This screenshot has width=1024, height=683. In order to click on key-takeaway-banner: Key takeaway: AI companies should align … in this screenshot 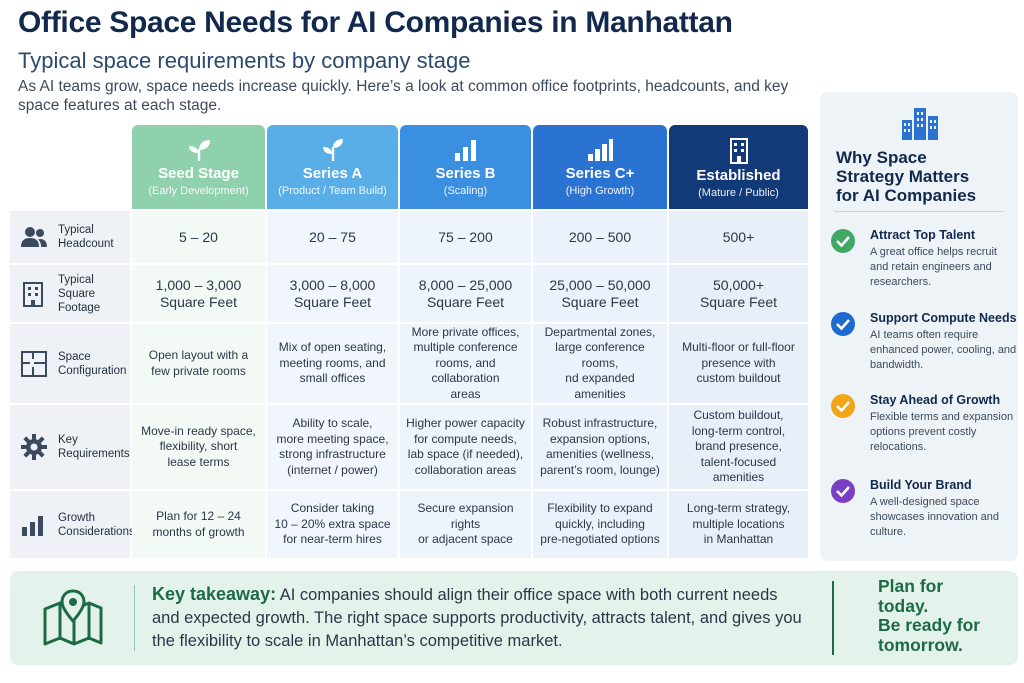, I will do `click(514, 618)`.